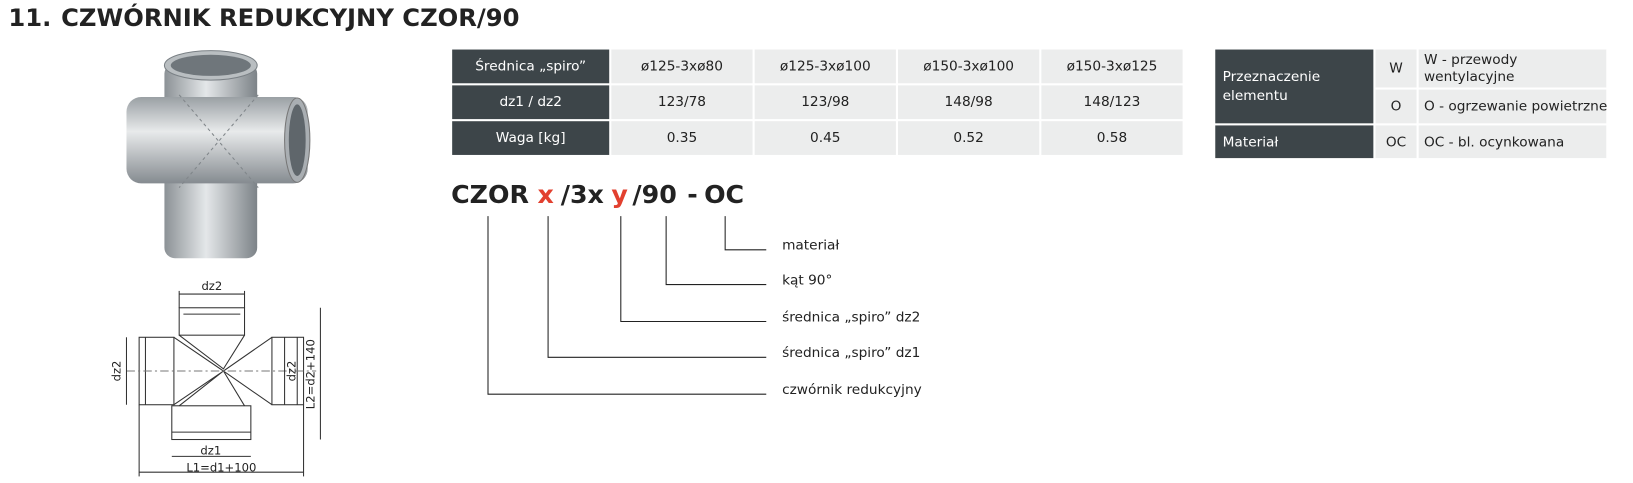 This screenshot has height=483, width=1633. Describe the element at coordinates (223, 383) in the screenshot. I see `technical-drawing` at that location.